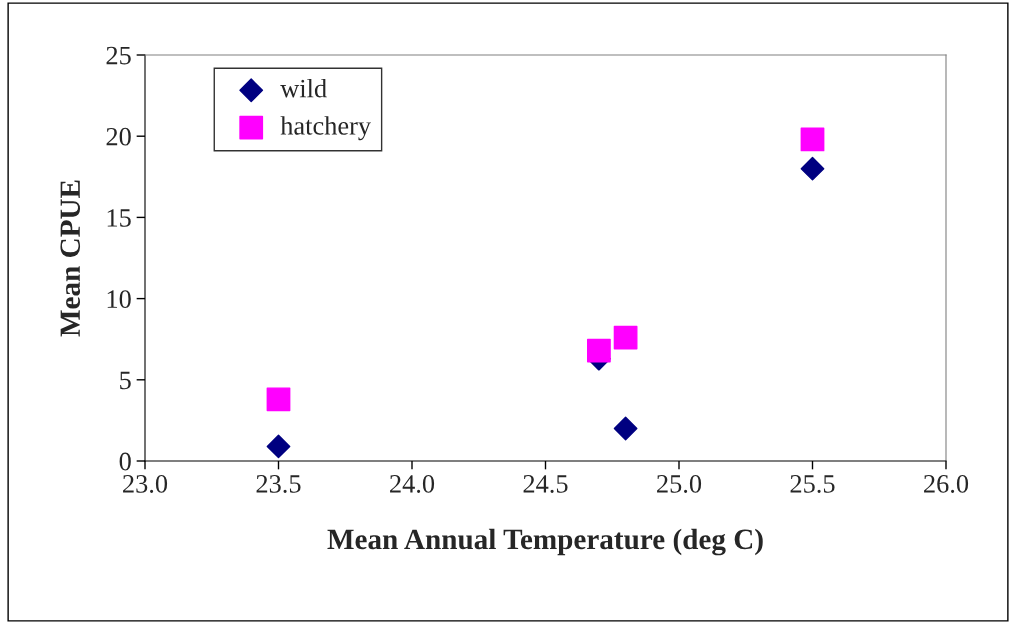 This screenshot has height=624, width=1016. Describe the element at coordinates (118, 55) in the screenshot. I see `y-tick-label: 25` at that location.